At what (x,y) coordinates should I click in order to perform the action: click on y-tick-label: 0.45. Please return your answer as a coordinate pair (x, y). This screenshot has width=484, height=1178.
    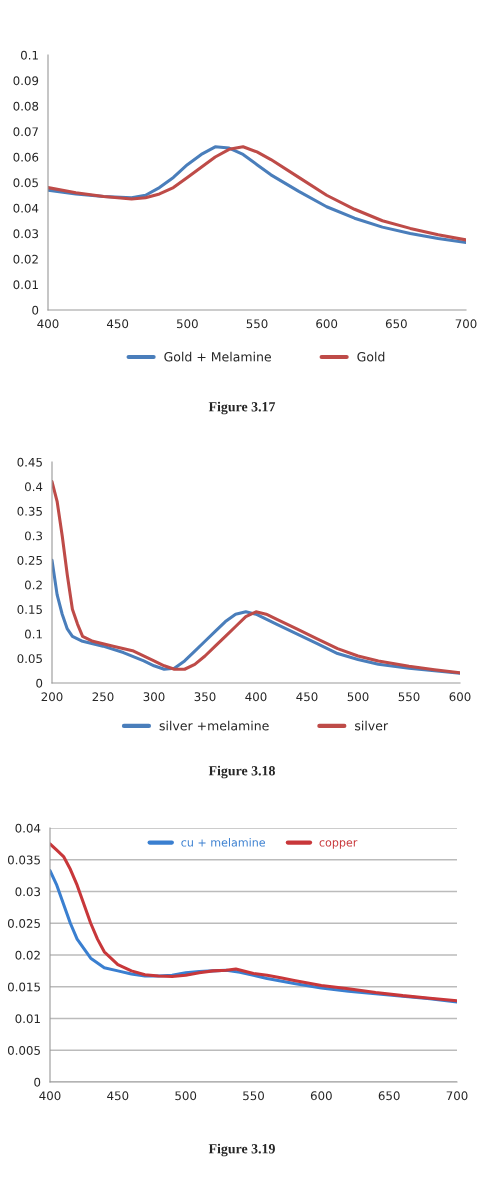
    Looking at the image, I should click on (29, 462).